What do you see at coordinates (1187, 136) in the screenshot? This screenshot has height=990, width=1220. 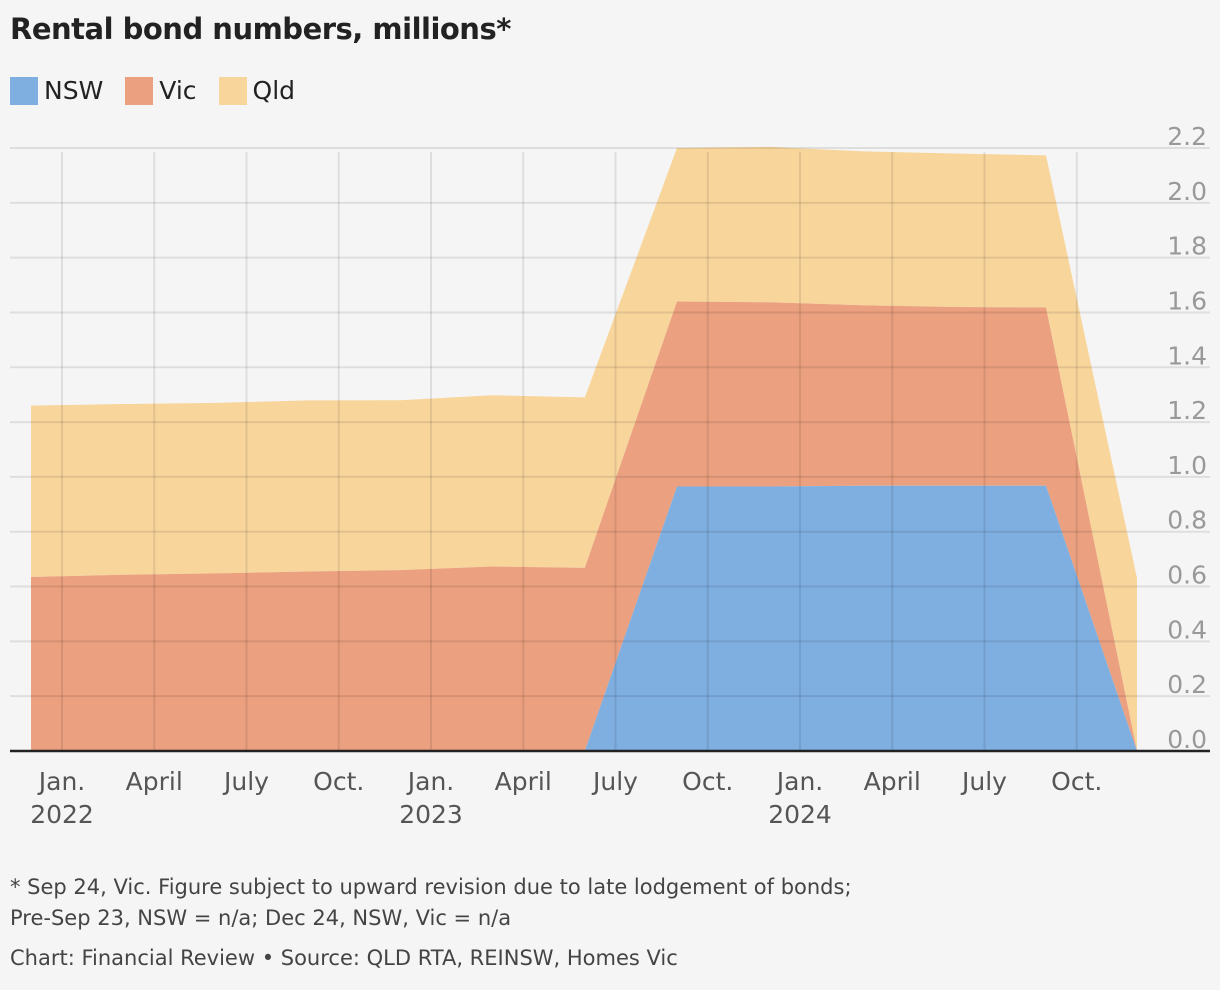 I see `y-tick-label: 2.2` at bounding box center [1187, 136].